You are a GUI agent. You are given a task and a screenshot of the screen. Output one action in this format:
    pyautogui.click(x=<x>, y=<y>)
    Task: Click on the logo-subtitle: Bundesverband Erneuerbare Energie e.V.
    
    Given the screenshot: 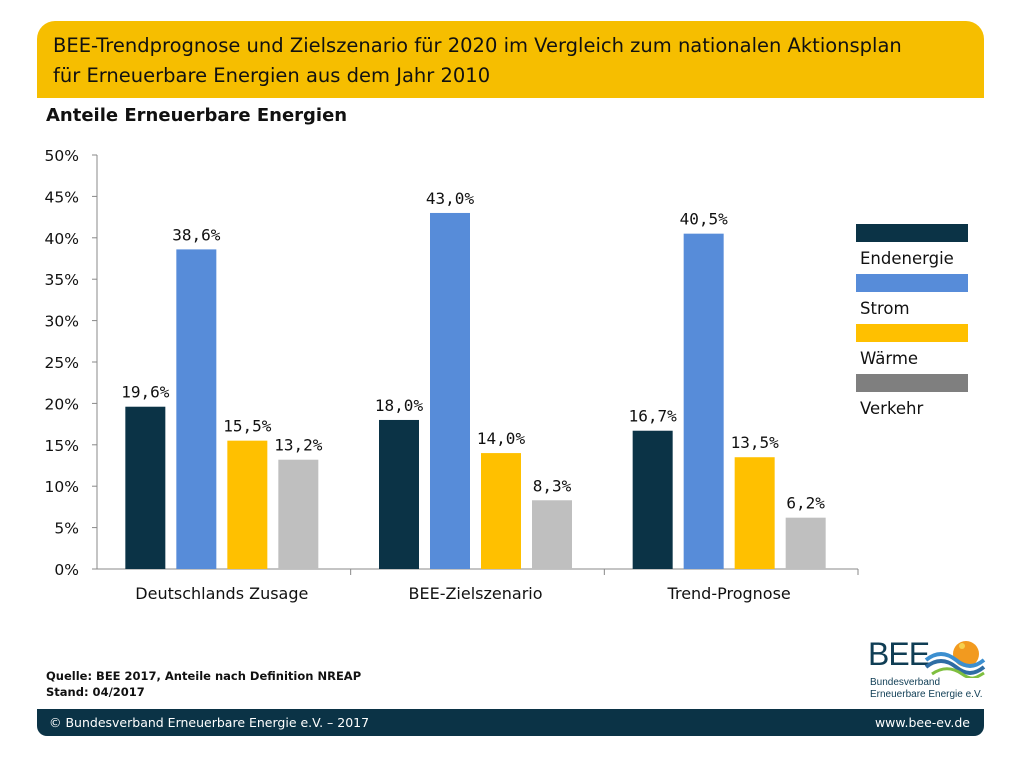 What is the action you would take?
    pyautogui.click(x=926, y=689)
    